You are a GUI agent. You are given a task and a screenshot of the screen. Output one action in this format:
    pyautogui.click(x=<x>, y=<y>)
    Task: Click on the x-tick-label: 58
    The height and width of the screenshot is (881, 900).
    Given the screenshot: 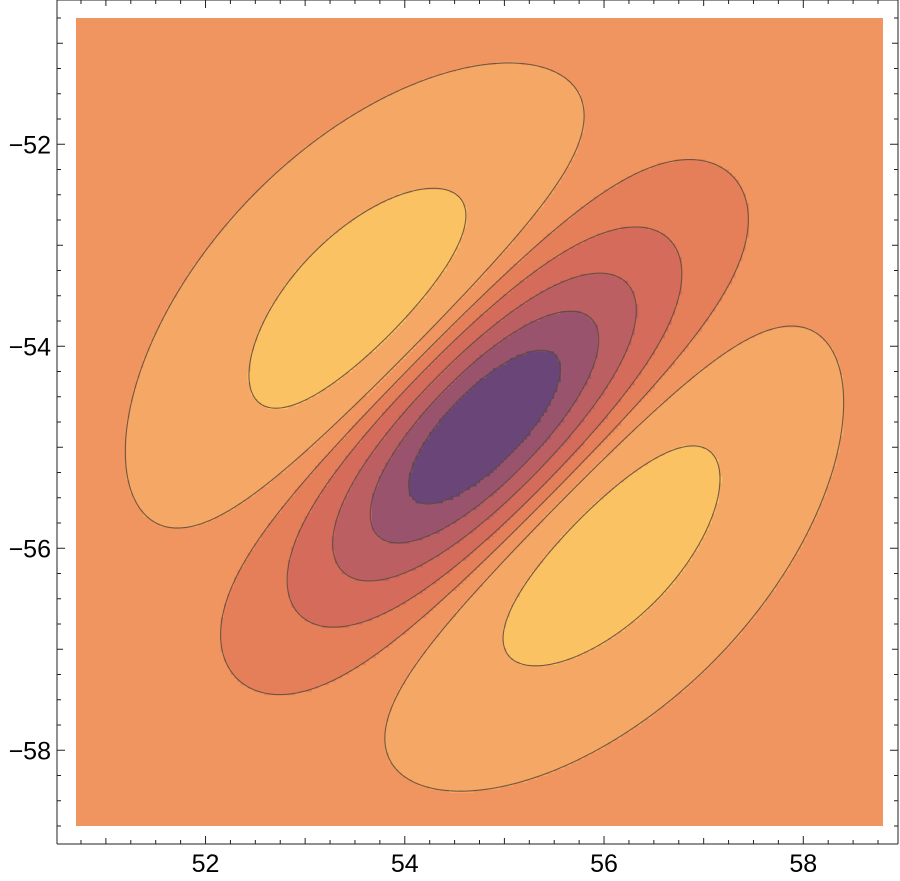 What is the action you would take?
    pyautogui.click(x=803, y=864)
    